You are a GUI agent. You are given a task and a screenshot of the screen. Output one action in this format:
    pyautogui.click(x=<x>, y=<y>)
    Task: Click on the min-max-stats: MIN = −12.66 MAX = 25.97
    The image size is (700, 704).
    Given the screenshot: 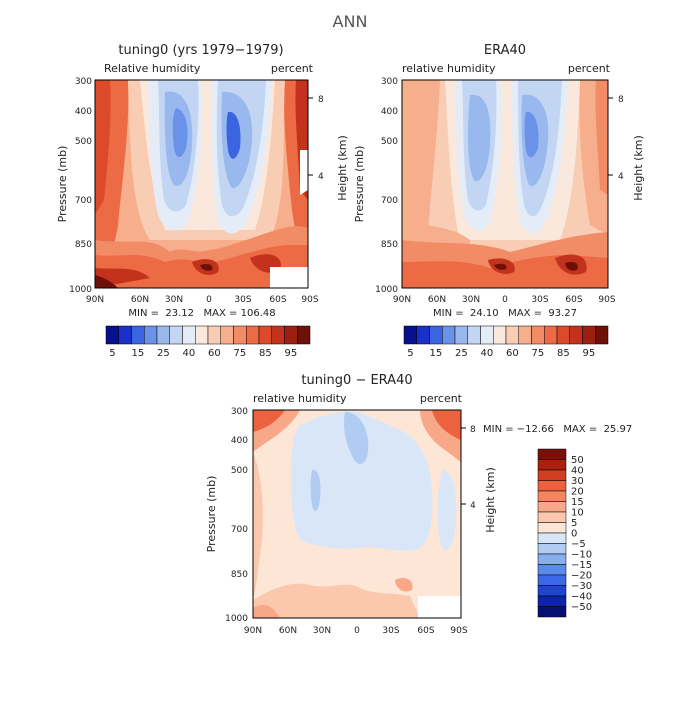 What is the action you would take?
    pyautogui.click(x=557, y=429)
    